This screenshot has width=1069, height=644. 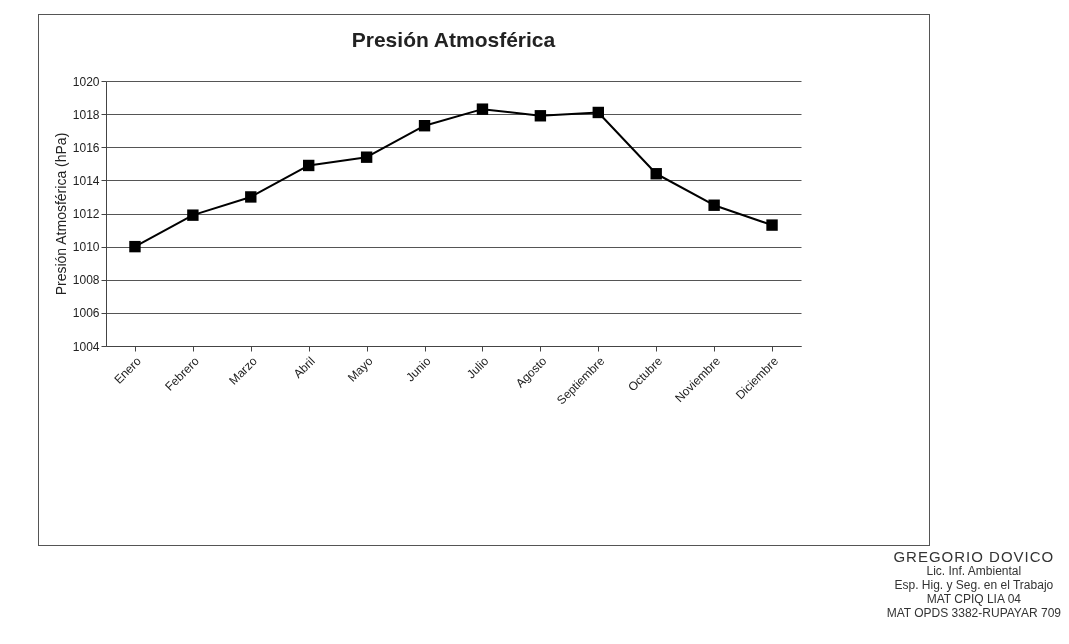 What do you see at coordinates (60, 214) in the screenshot?
I see `y-axis-title: Presión Atmosférica (hPa)` at bounding box center [60, 214].